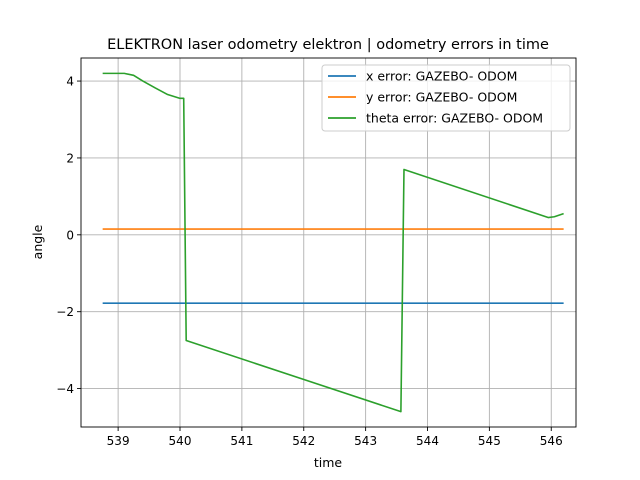 This screenshot has height=480, width=640. What do you see at coordinates (551, 441) in the screenshot?
I see `x-tick-label: 546` at bounding box center [551, 441].